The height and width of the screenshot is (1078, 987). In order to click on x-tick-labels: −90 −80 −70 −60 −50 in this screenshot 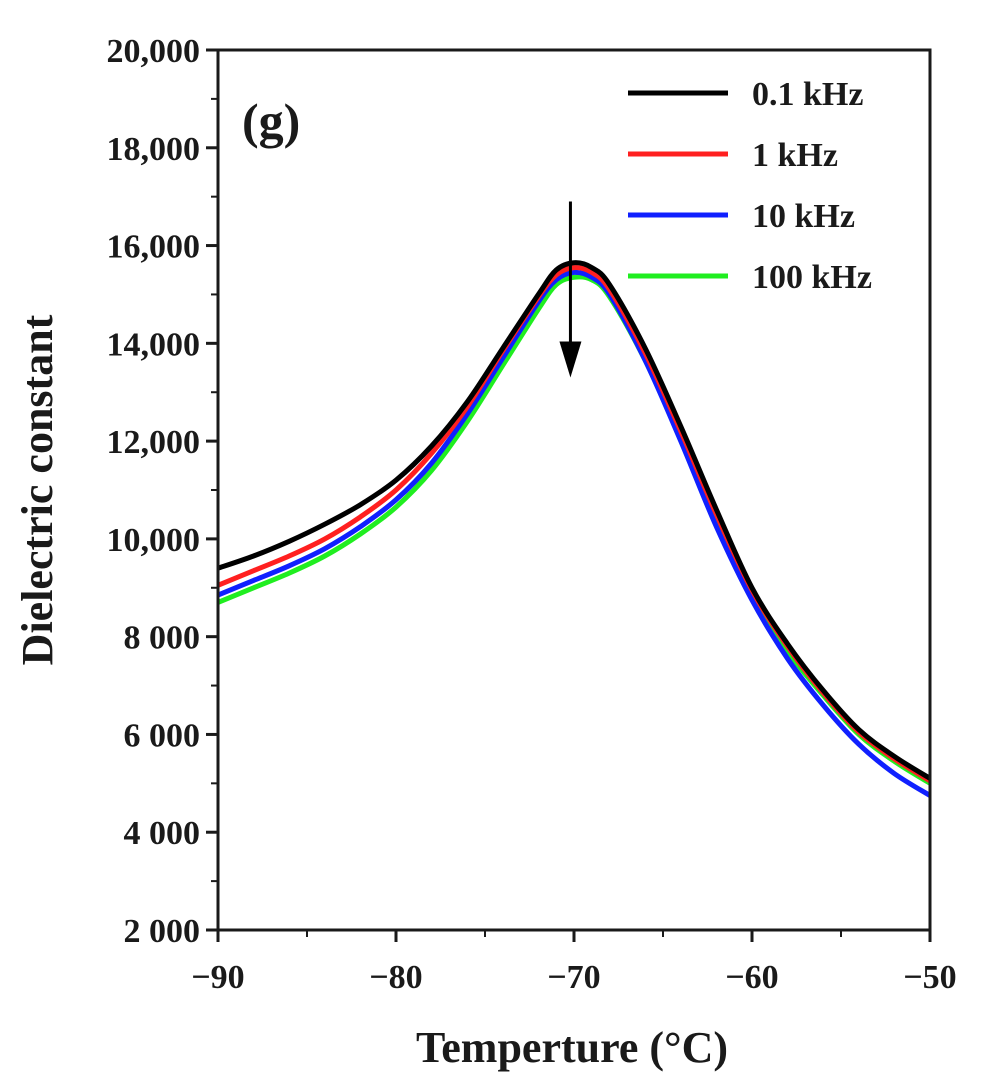, I will do `click(573, 977)`.